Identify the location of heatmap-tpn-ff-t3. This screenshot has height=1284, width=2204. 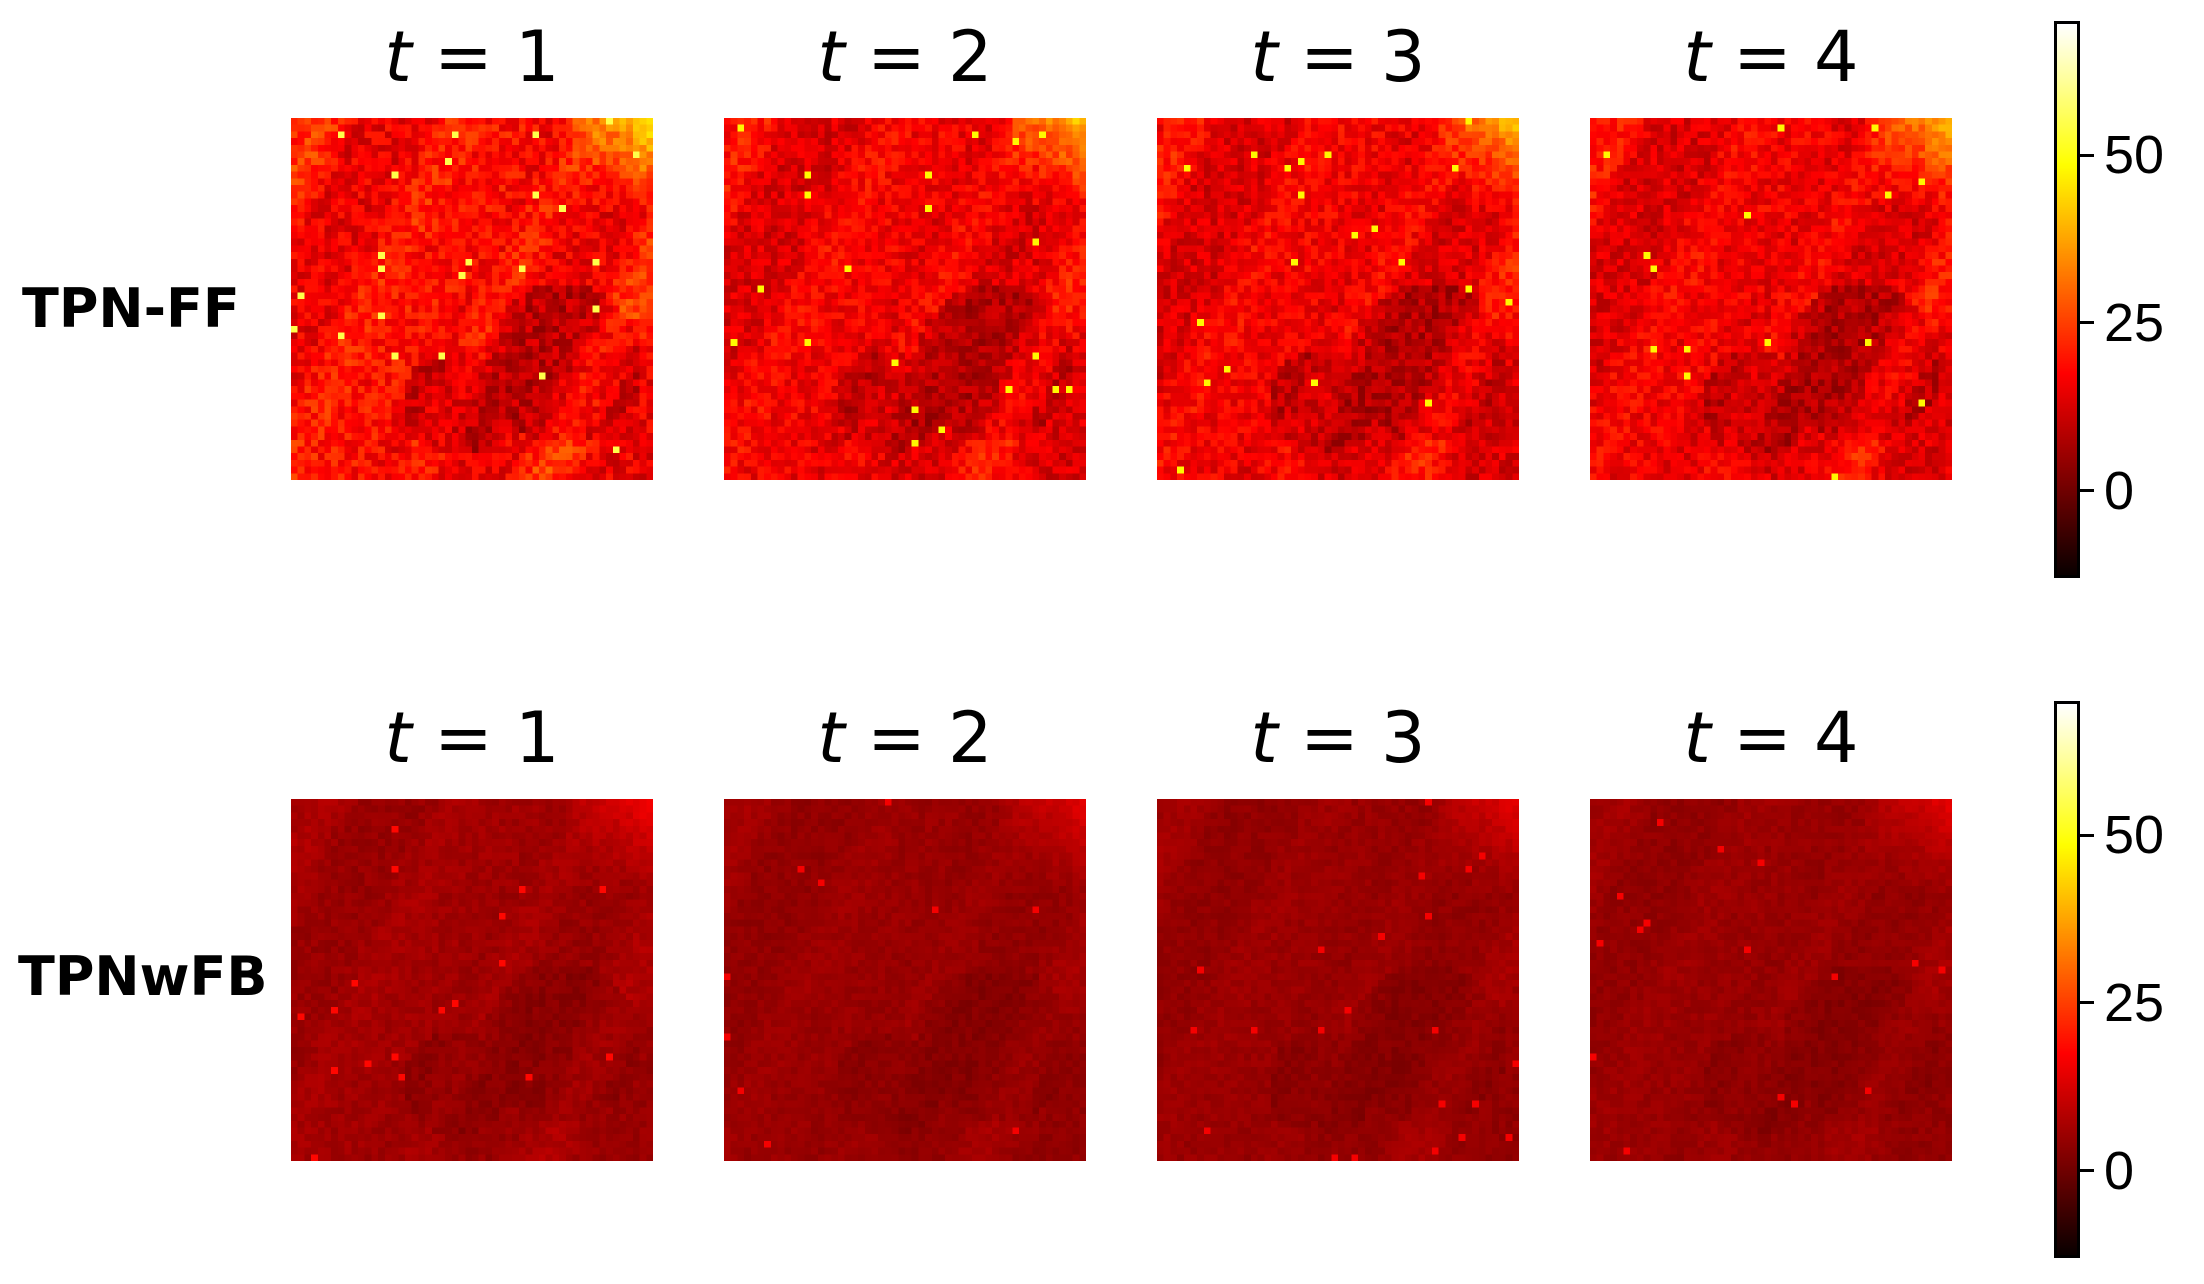
(1338, 299).